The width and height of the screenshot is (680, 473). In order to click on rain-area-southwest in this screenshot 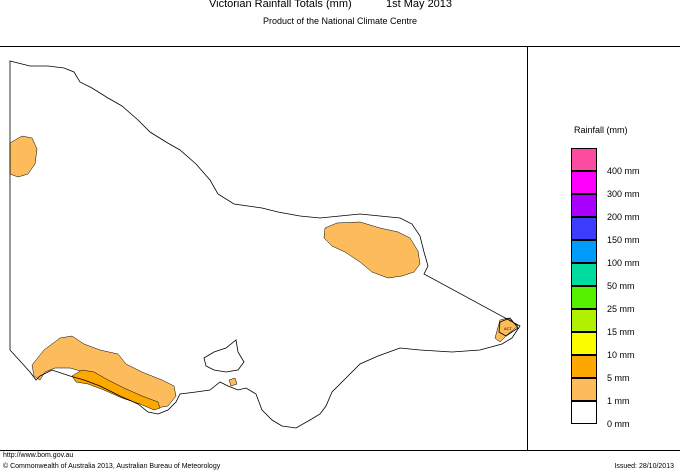, I will do `click(104, 372)`.